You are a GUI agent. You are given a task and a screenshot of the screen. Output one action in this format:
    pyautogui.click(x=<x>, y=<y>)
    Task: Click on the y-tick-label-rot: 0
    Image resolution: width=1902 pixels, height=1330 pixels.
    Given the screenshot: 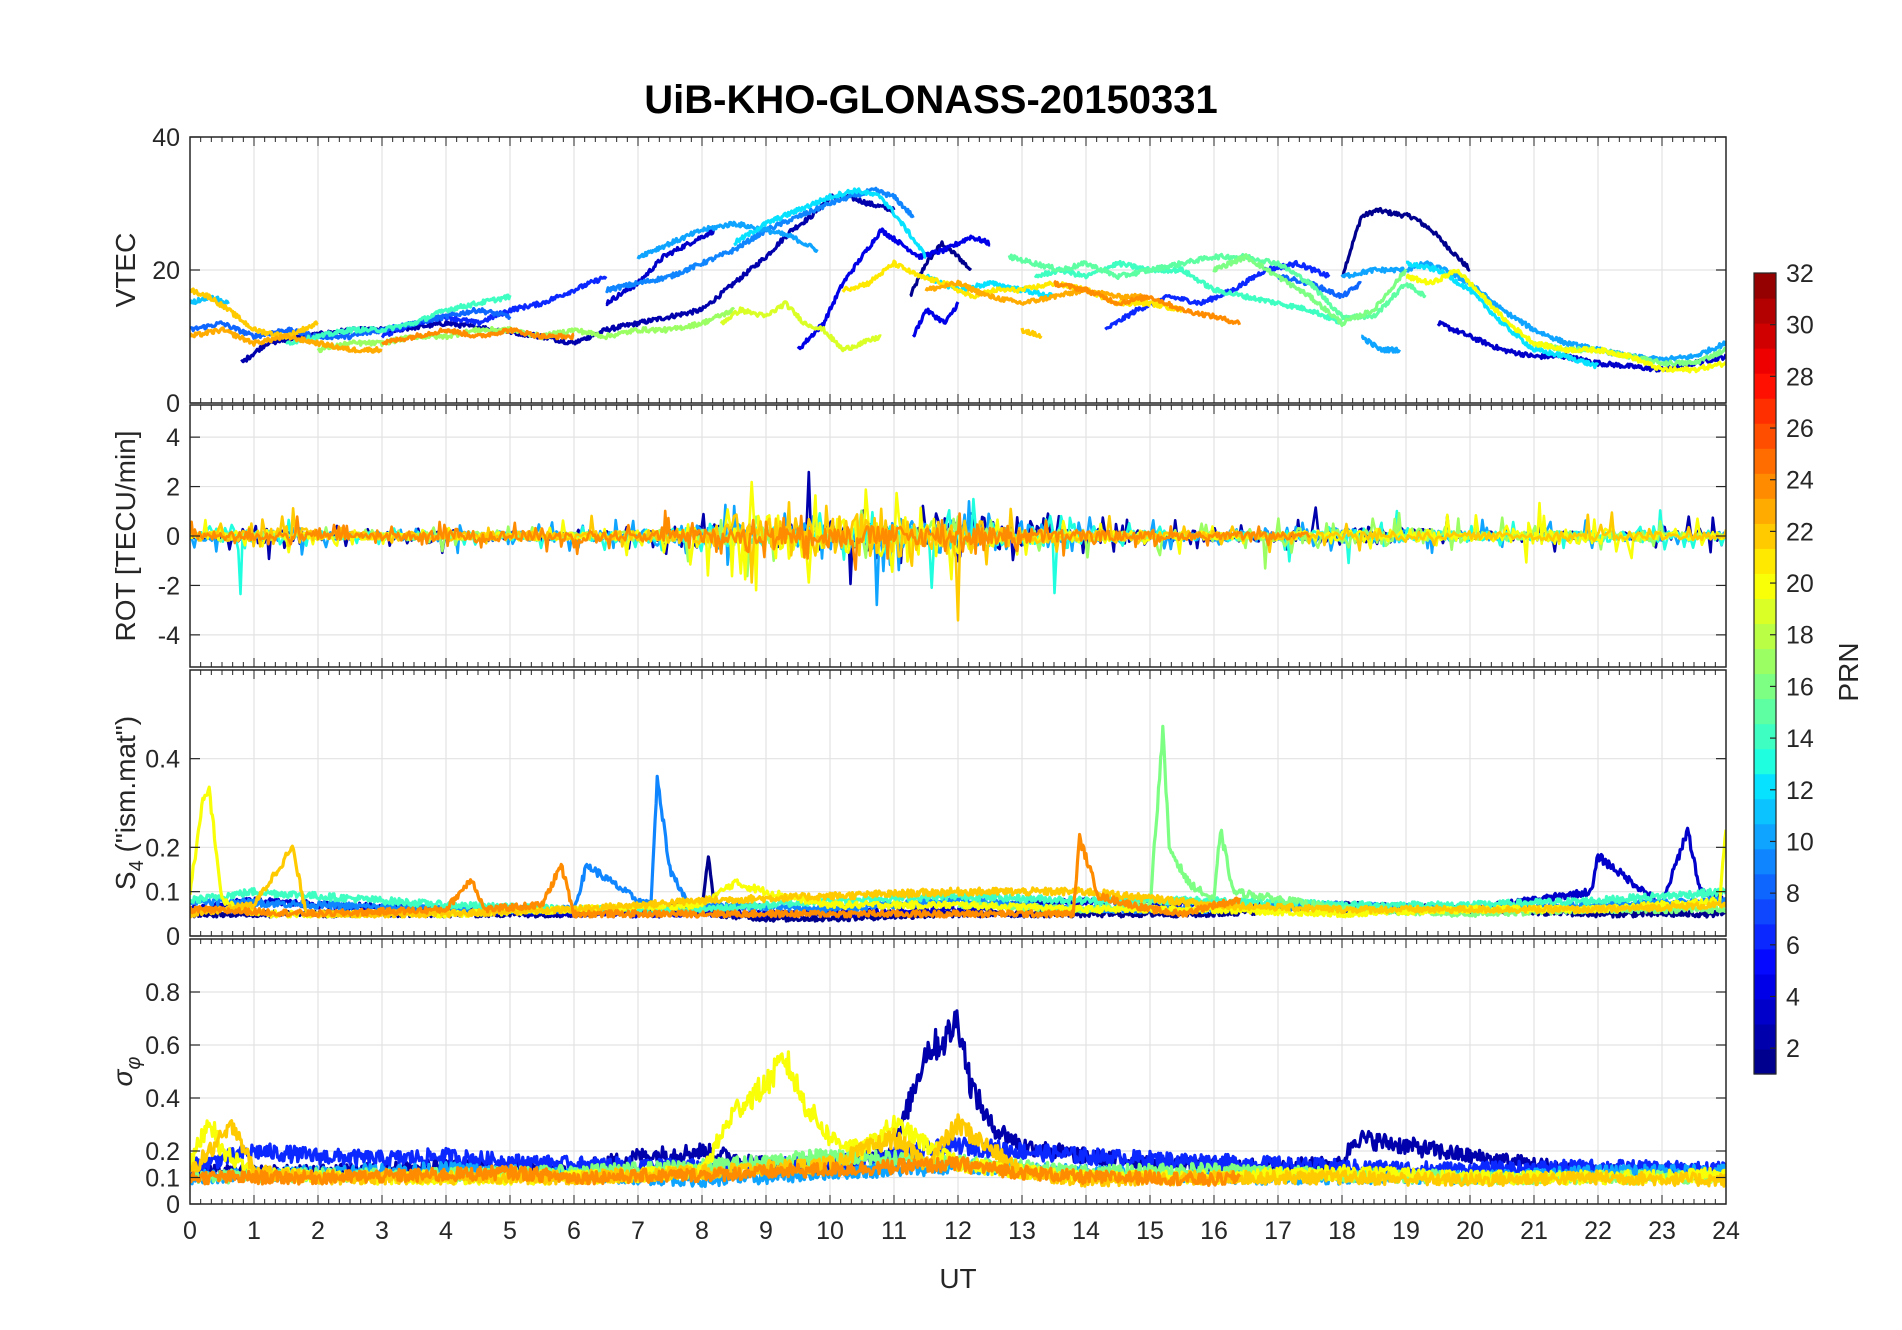 What is the action you would take?
    pyautogui.click(x=173, y=537)
    